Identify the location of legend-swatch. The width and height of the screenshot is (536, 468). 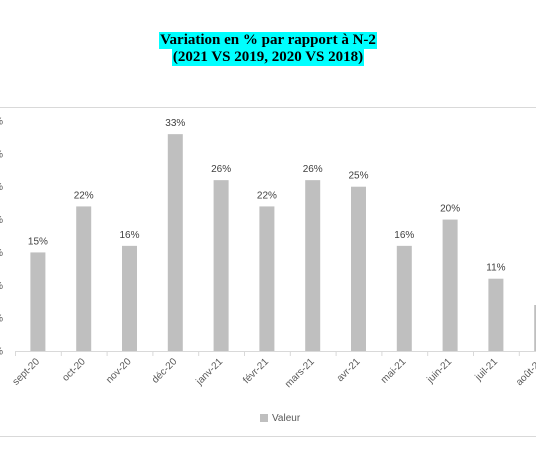
(264, 418).